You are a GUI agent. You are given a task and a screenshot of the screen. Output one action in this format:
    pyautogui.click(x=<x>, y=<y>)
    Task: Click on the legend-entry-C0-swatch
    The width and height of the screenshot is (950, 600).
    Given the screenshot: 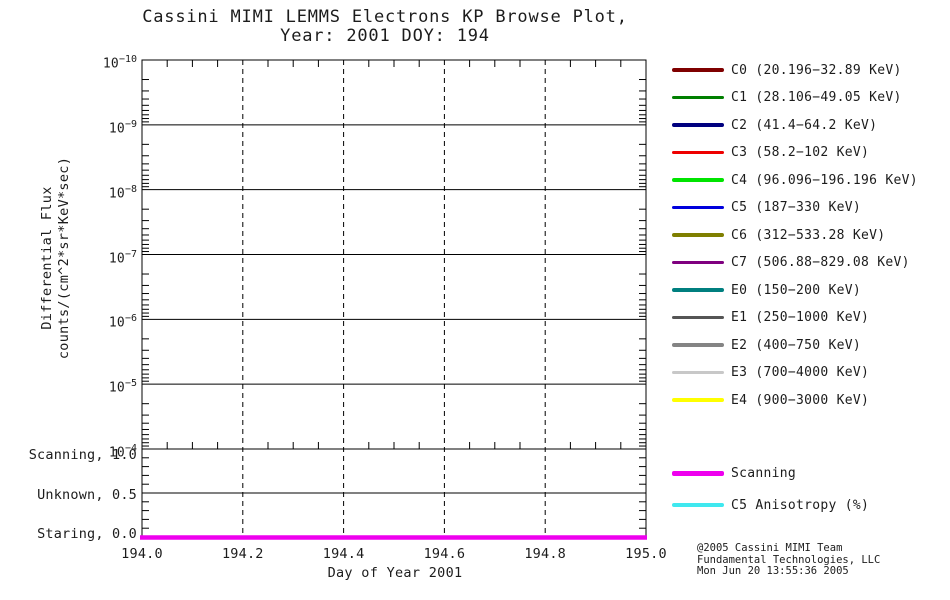 What is the action you would take?
    pyautogui.click(x=698, y=70)
    